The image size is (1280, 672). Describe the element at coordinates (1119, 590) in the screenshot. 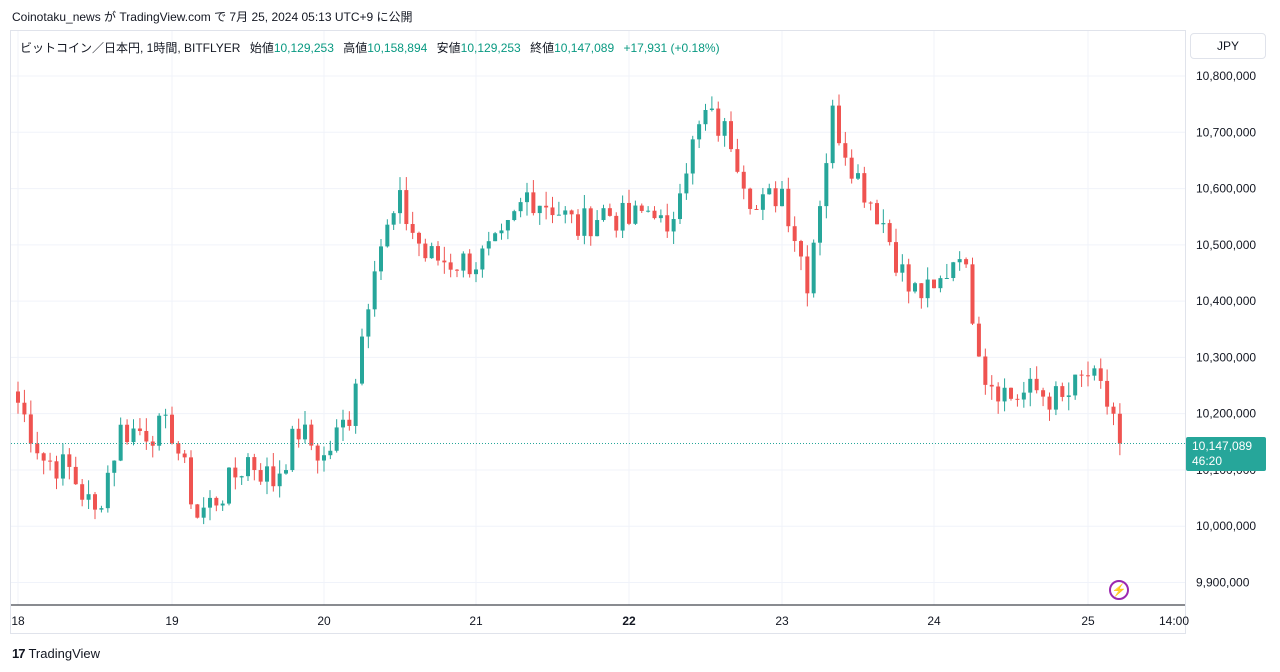

I see `lightning-icon: ⚡` at that location.